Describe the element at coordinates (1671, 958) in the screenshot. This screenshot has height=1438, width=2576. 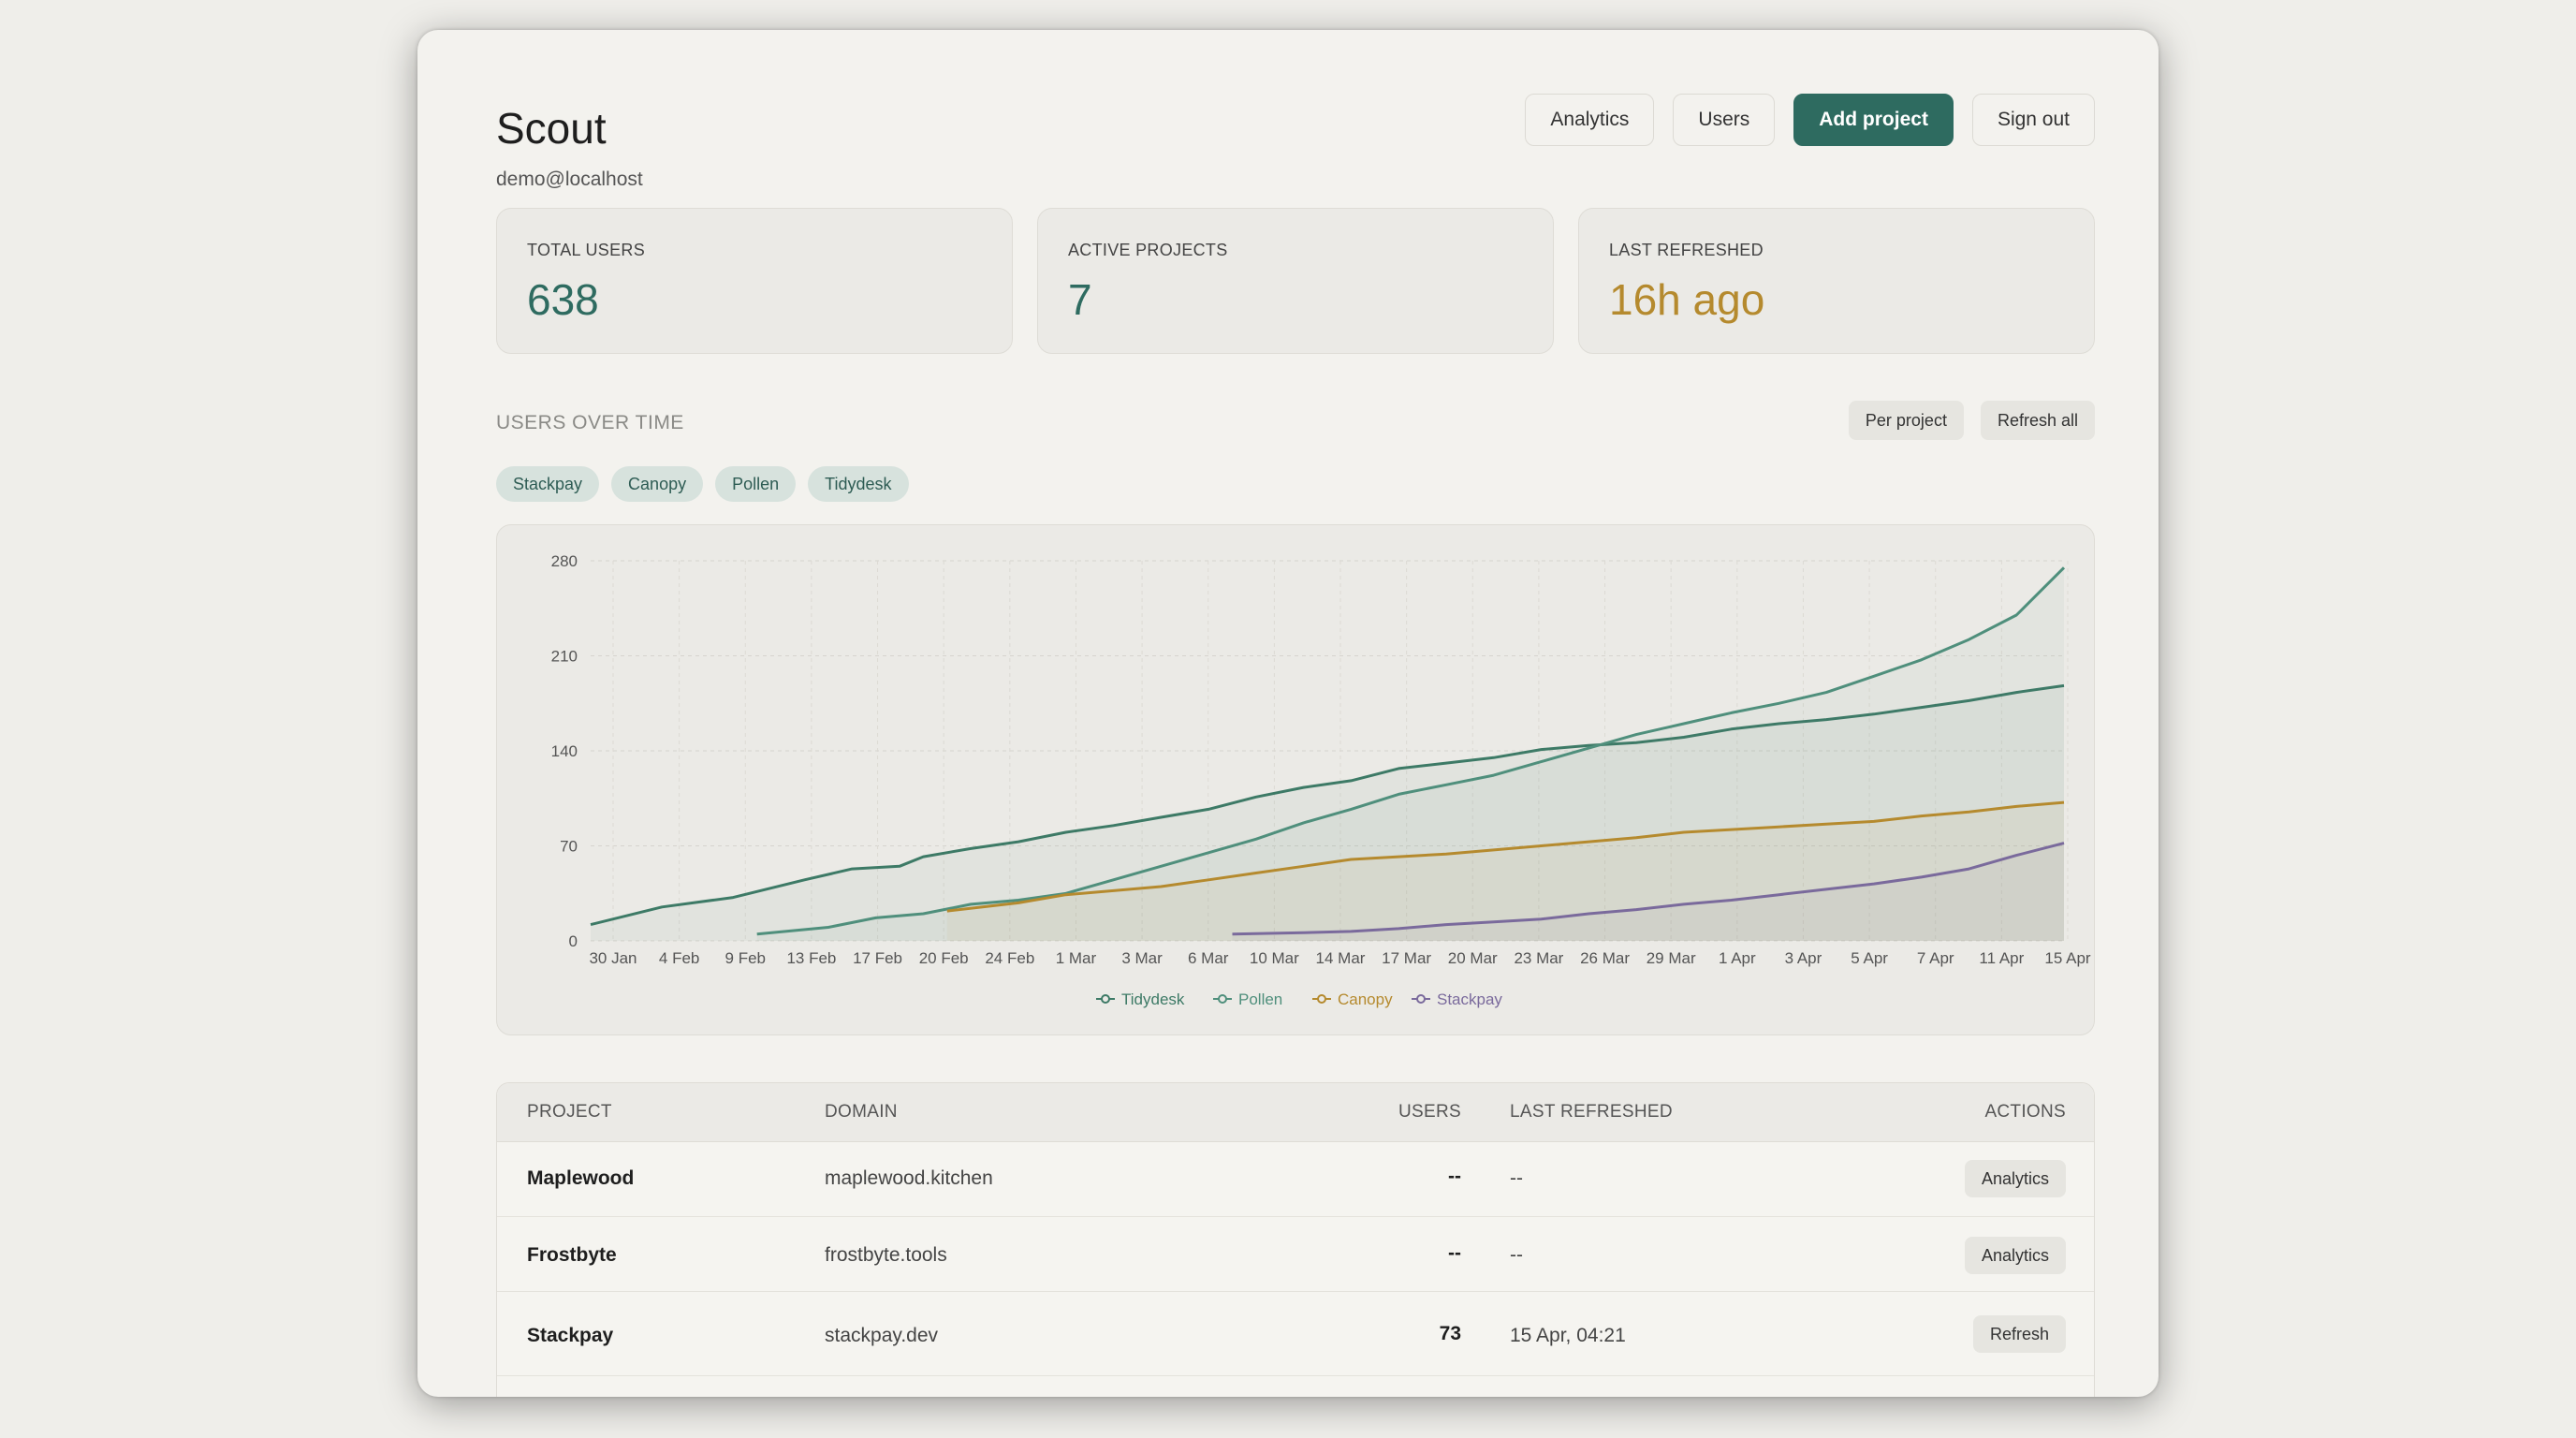
I see `x-tick-label: 29 Mar` at that location.